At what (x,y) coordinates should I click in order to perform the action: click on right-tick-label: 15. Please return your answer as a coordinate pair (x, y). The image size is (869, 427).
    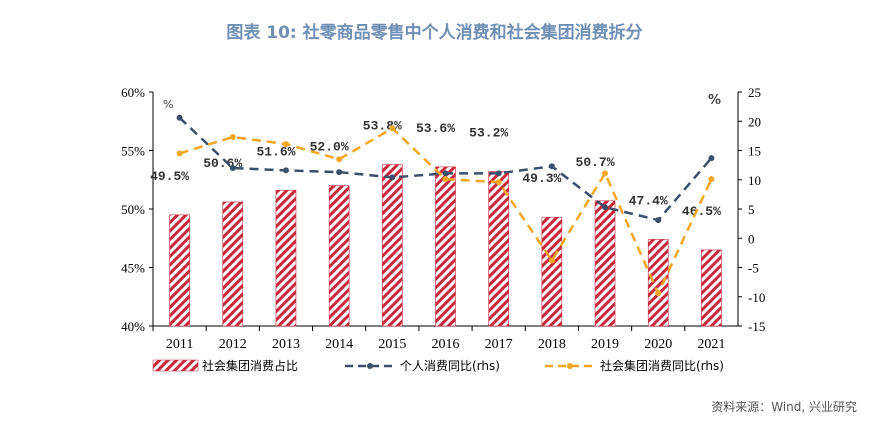
    Looking at the image, I should click on (754, 151).